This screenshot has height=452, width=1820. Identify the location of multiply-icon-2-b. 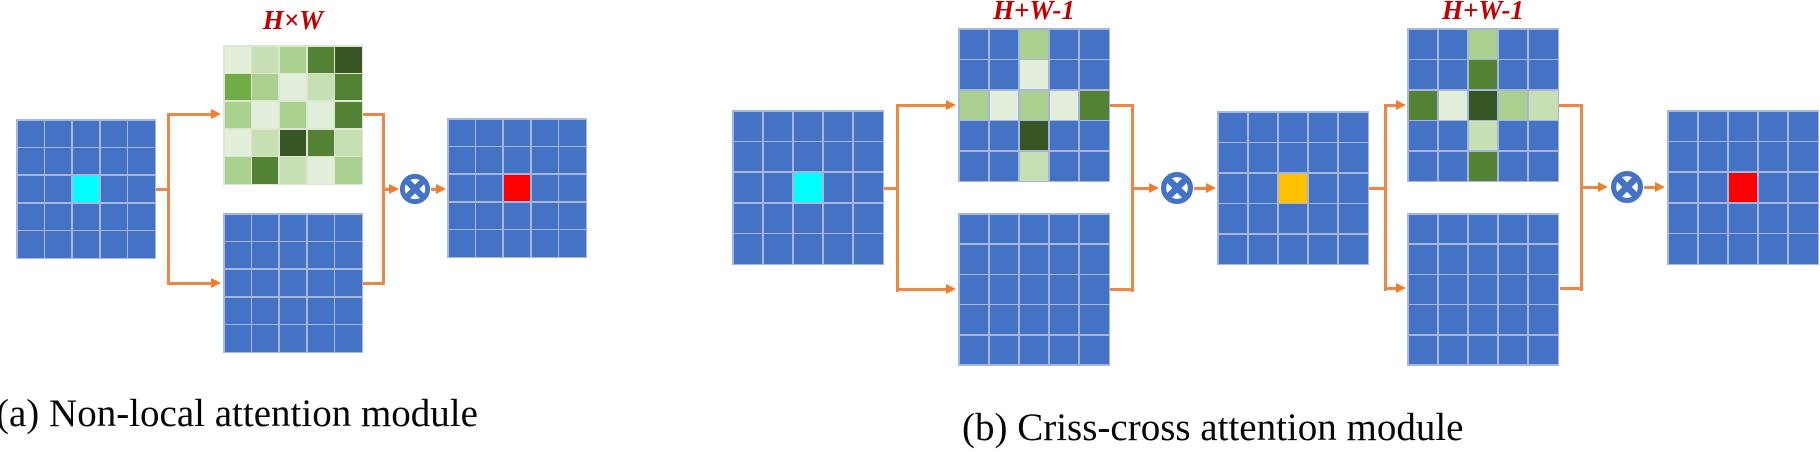
(1627, 187).